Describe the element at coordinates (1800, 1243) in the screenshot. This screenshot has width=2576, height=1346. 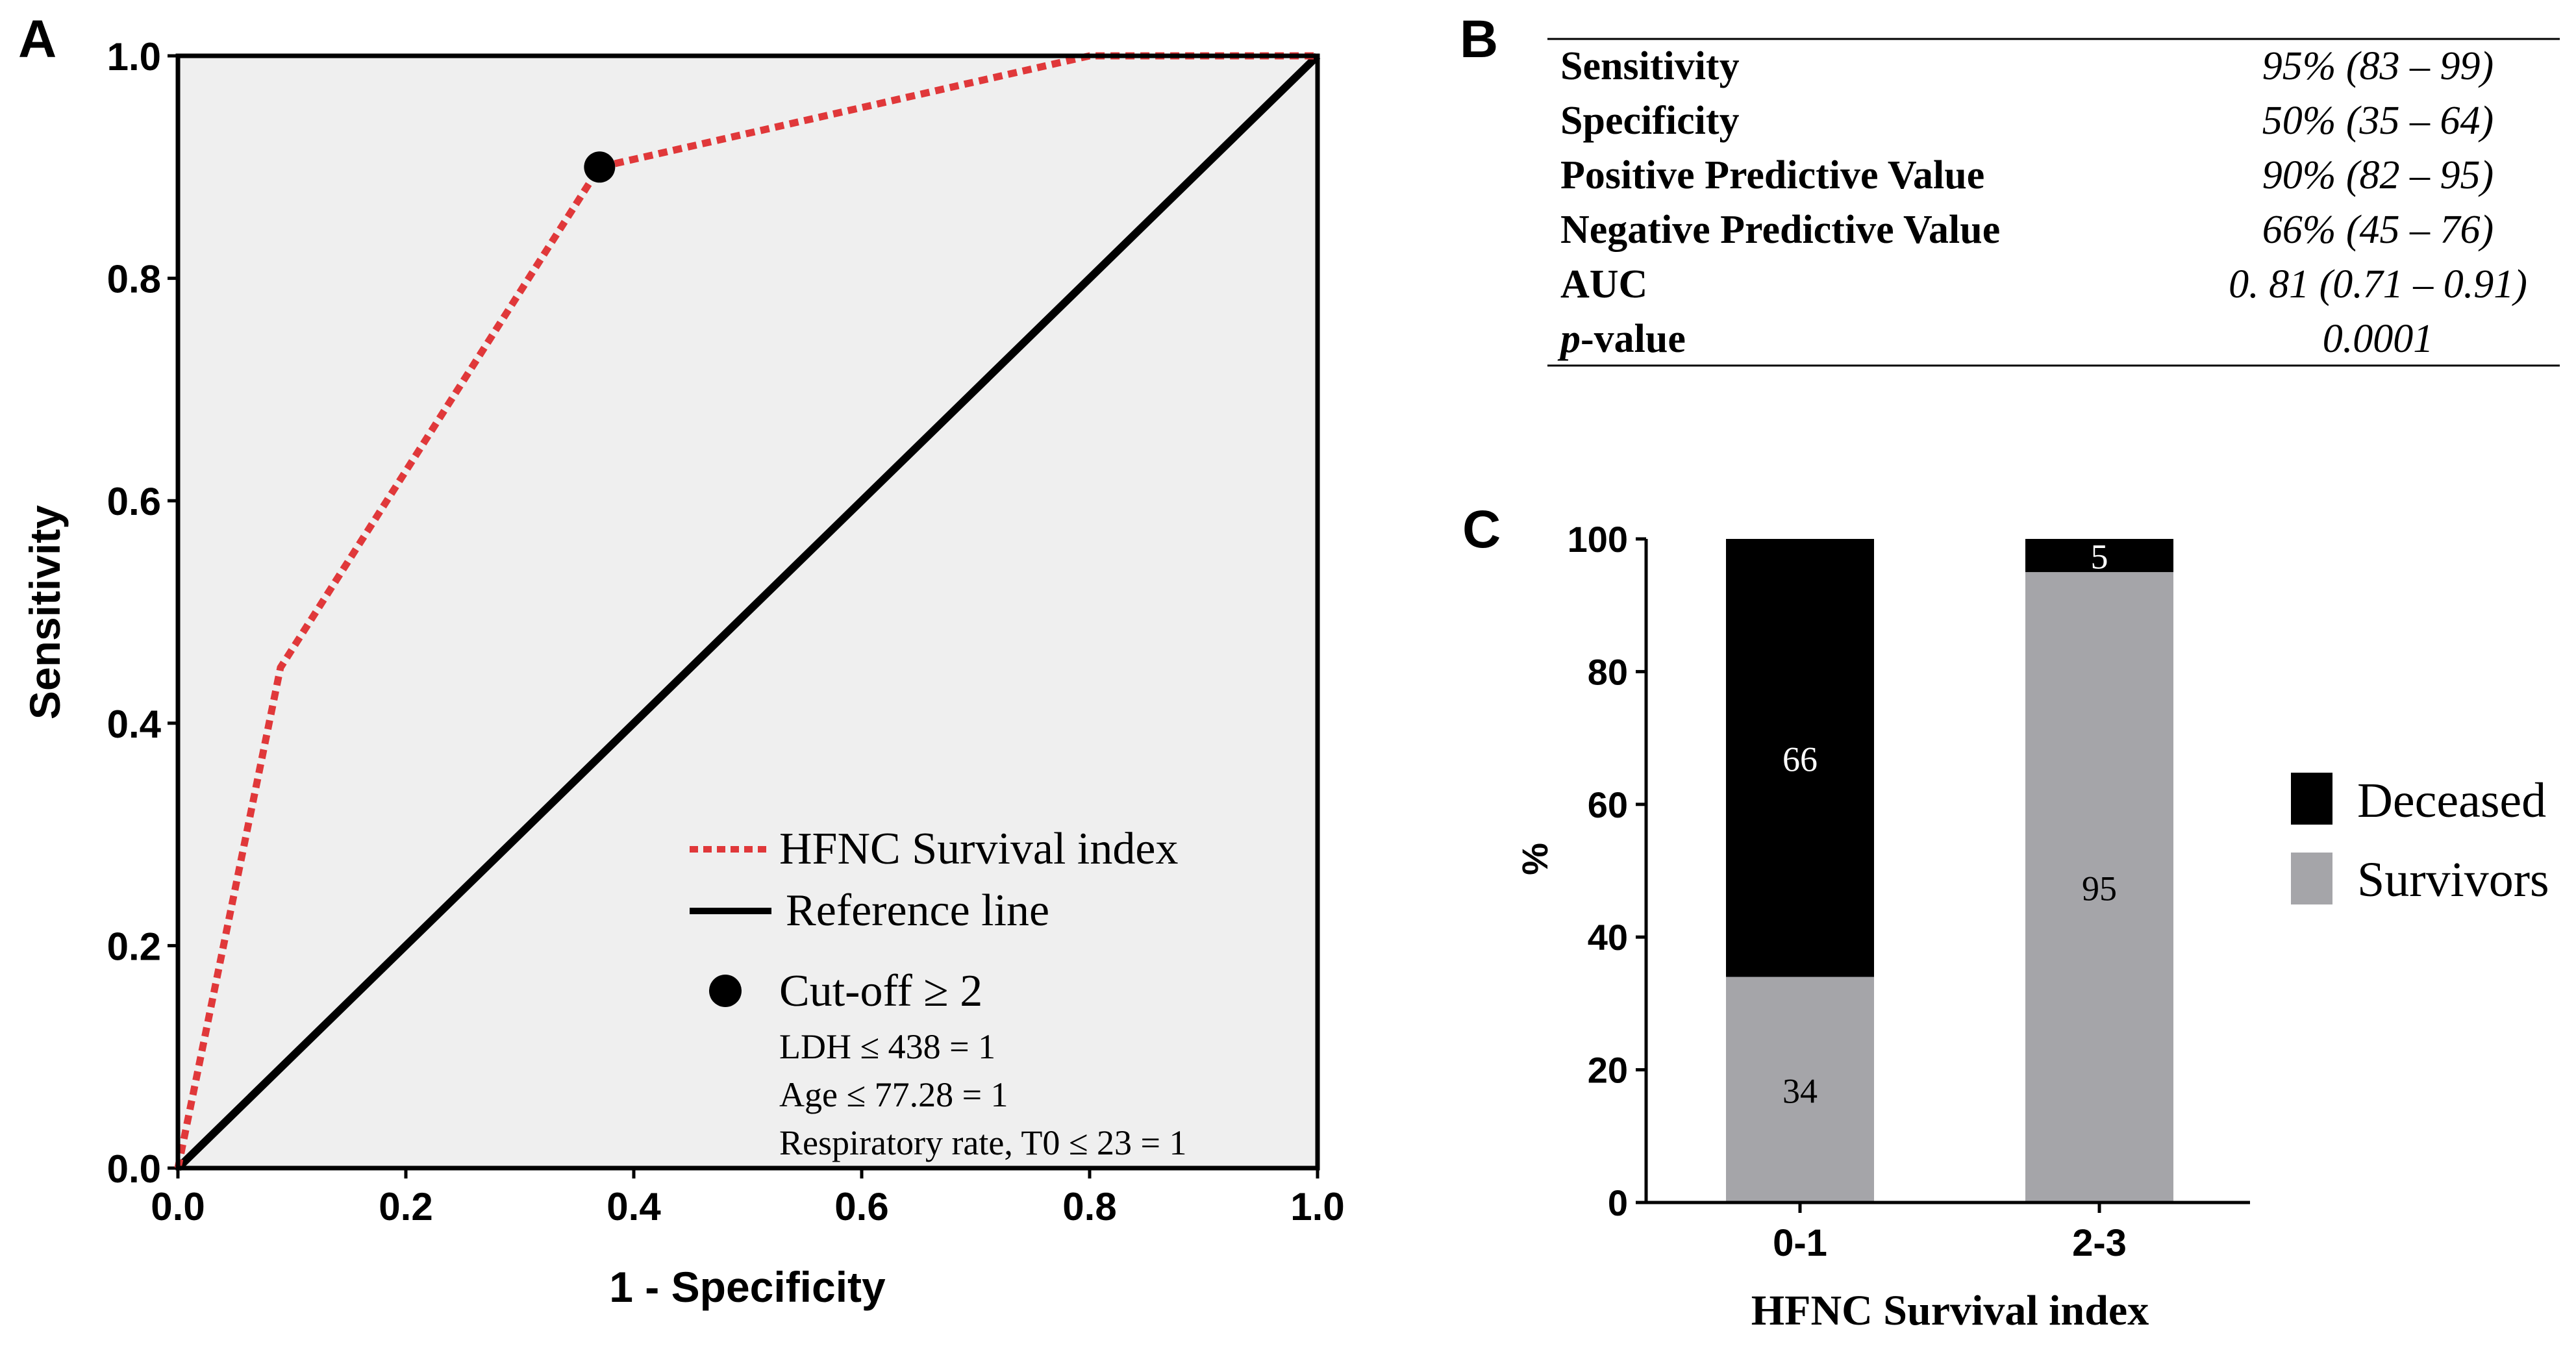
I see `bar-category-label: 0-1` at that location.